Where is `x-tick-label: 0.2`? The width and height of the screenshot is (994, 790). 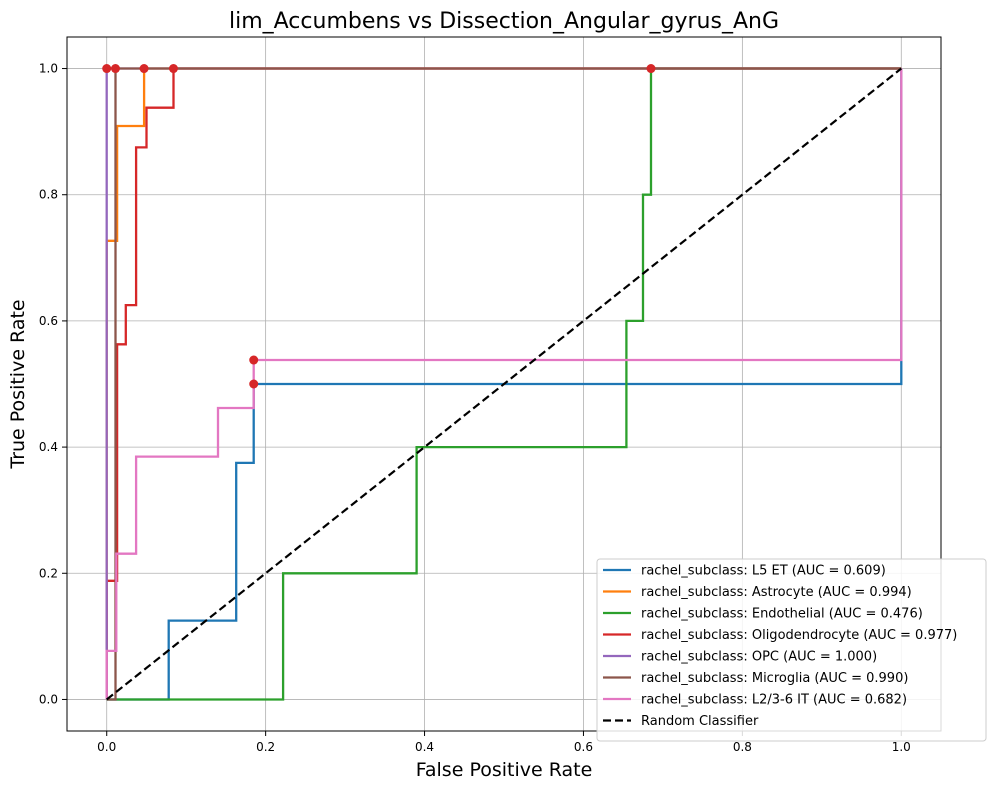
x-tick-label: 0.2 is located at coordinates (265, 747).